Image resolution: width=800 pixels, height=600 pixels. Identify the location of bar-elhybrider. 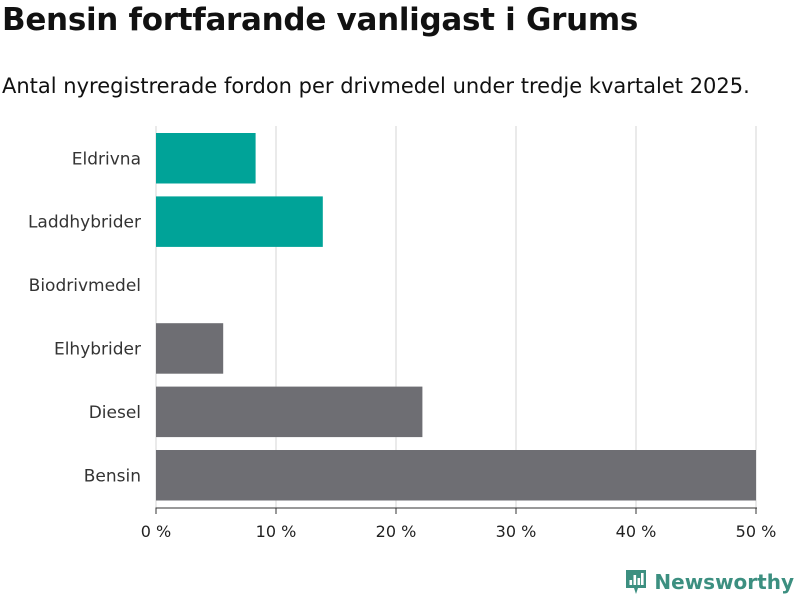
(190, 348).